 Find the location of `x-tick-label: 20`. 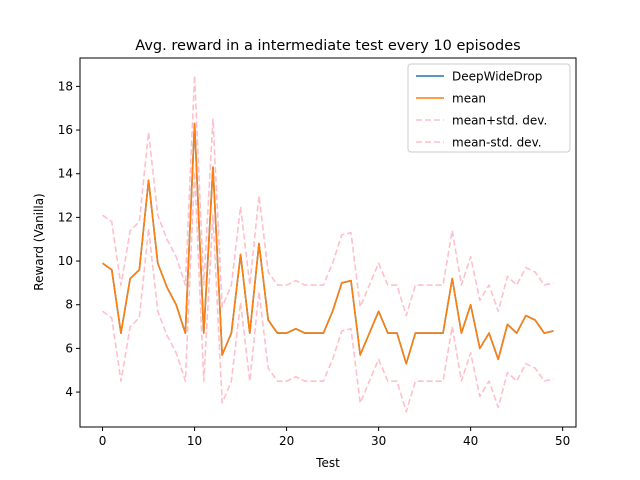

x-tick-label: 20 is located at coordinates (286, 441).